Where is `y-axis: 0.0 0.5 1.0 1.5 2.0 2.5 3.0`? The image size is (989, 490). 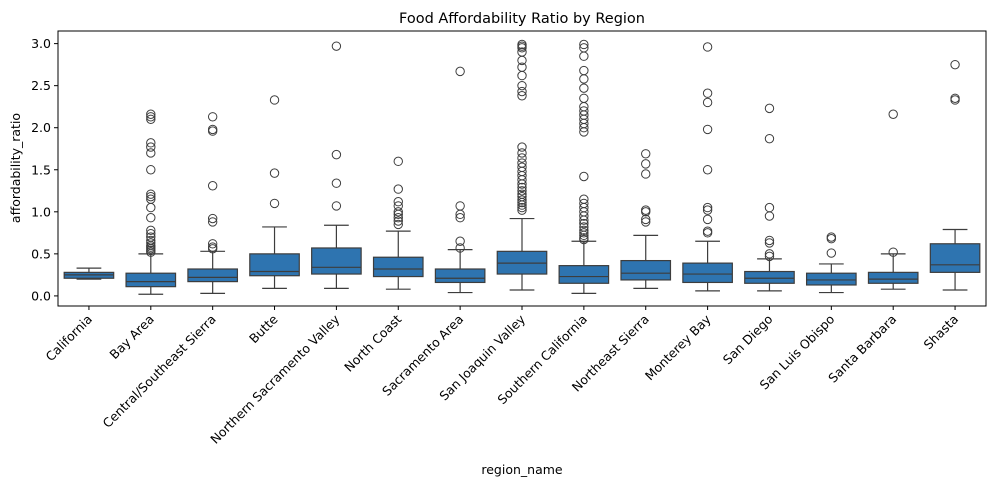
y-axis: 0.0 0.5 1.0 1.5 2.0 2.5 3.0 is located at coordinates (44, 169).